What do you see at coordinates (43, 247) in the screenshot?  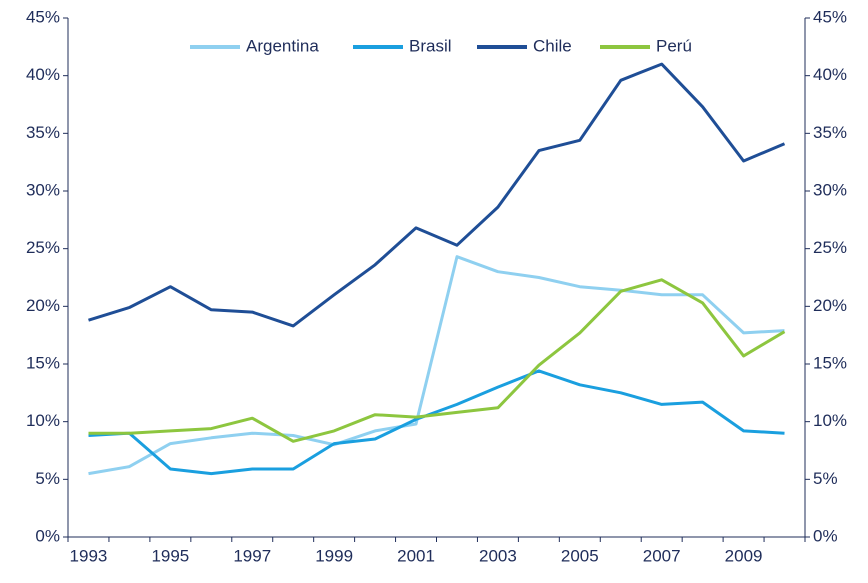 I see `y-tick-label: 25%` at bounding box center [43, 247].